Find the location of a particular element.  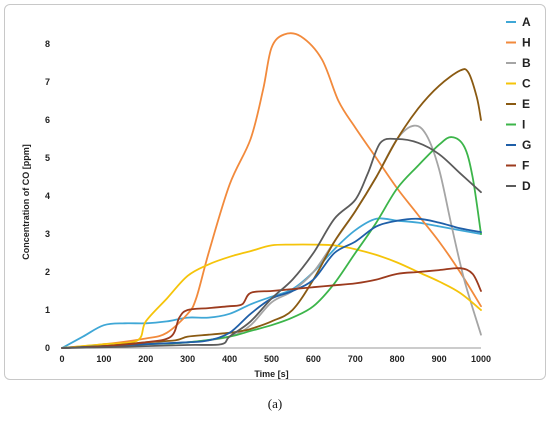

y-tick-label: 8 is located at coordinates (47, 44).